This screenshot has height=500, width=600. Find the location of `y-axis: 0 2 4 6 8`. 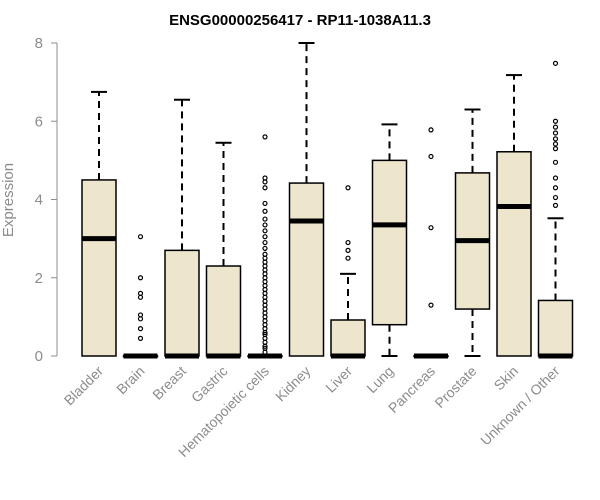

y-axis: 0 2 4 6 8 is located at coordinates (46, 200).